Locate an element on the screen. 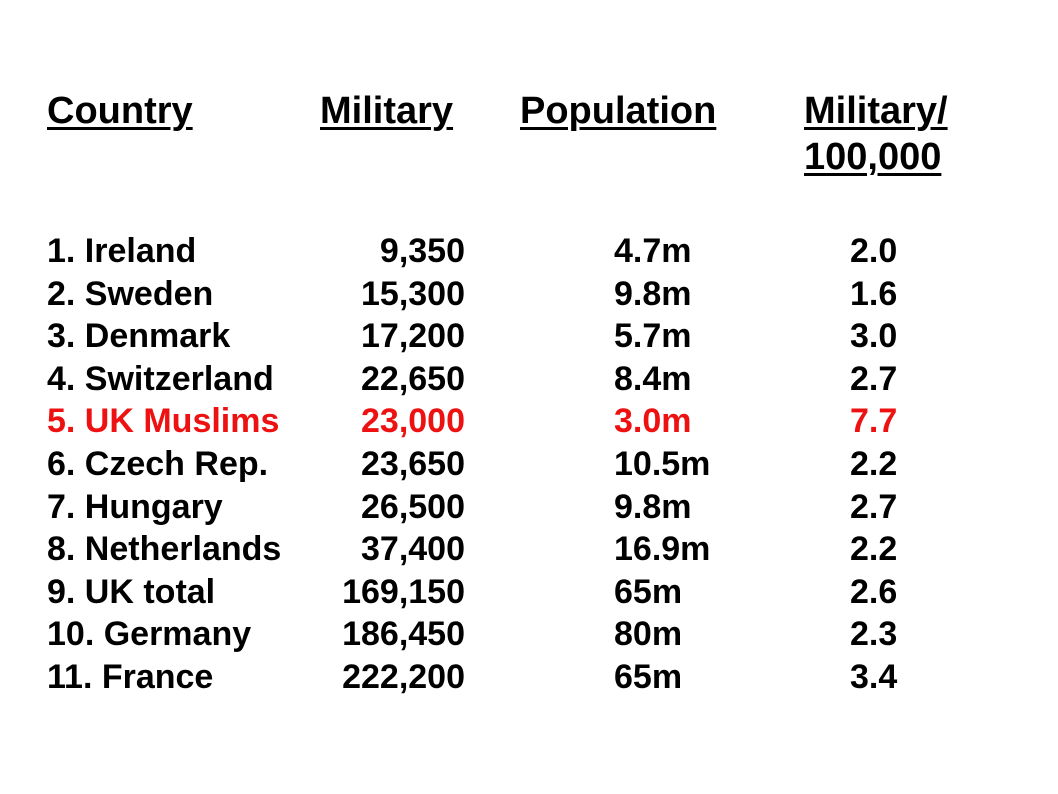  table-row: 3. Denmark 17,200 5.7m 3.0 is located at coordinates (529, 336).